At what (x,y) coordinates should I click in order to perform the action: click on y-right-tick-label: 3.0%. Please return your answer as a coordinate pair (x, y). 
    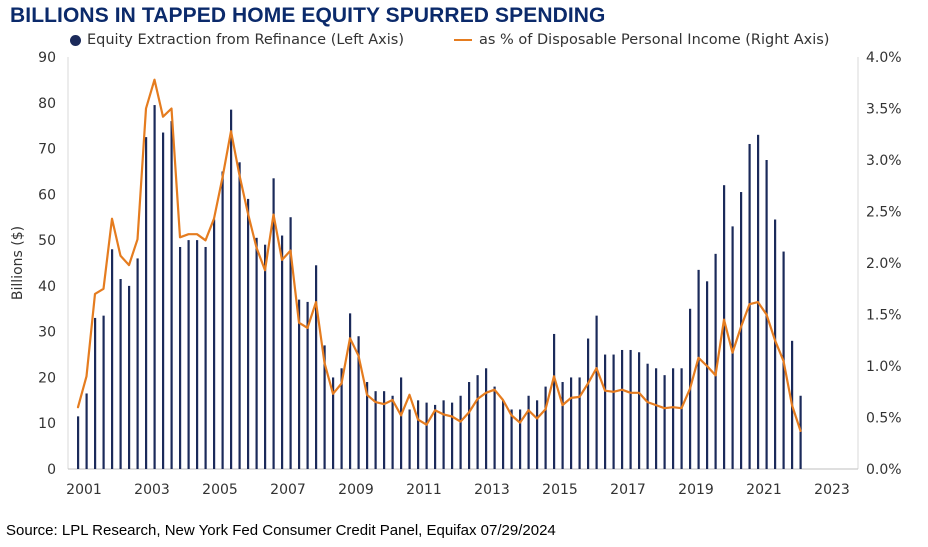
    Looking at the image, I should click on (884, 161).